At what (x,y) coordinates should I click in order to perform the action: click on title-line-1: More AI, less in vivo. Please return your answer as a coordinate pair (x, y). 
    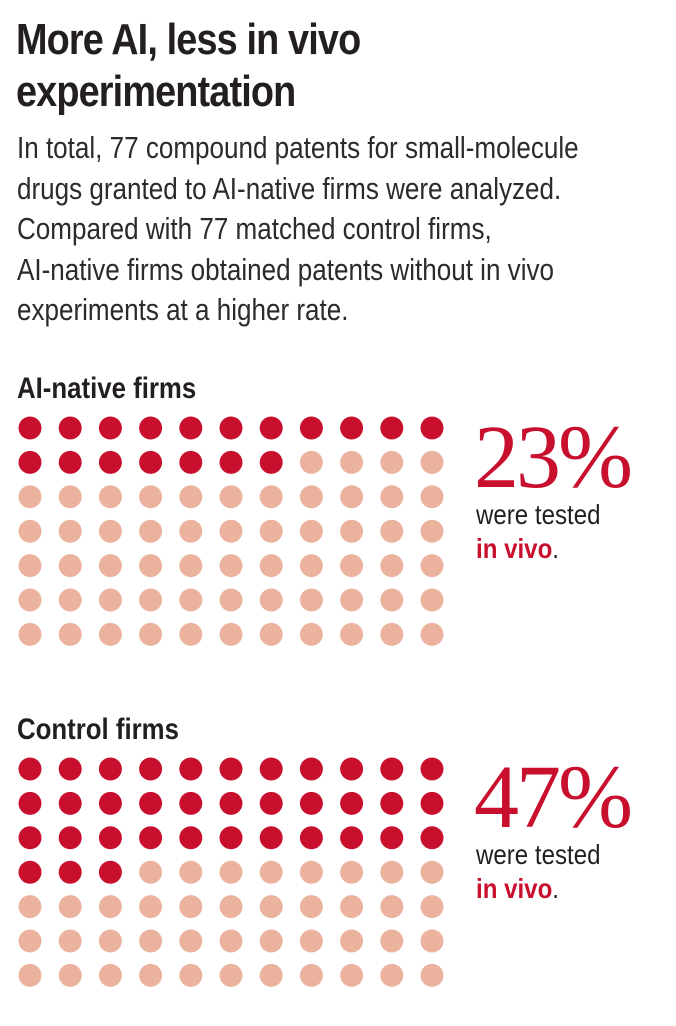
    Looking at the image, I should click on (188, 39).